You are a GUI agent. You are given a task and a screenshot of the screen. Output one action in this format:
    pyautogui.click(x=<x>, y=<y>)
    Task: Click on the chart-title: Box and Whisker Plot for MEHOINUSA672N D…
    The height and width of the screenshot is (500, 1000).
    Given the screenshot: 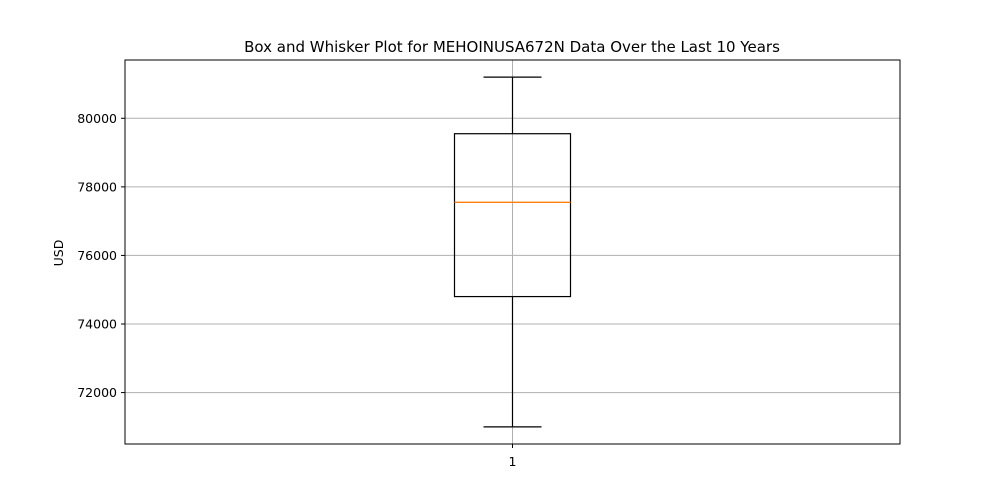 What is the action you would take?
    pyautogui.click(x=512, y=47)
    